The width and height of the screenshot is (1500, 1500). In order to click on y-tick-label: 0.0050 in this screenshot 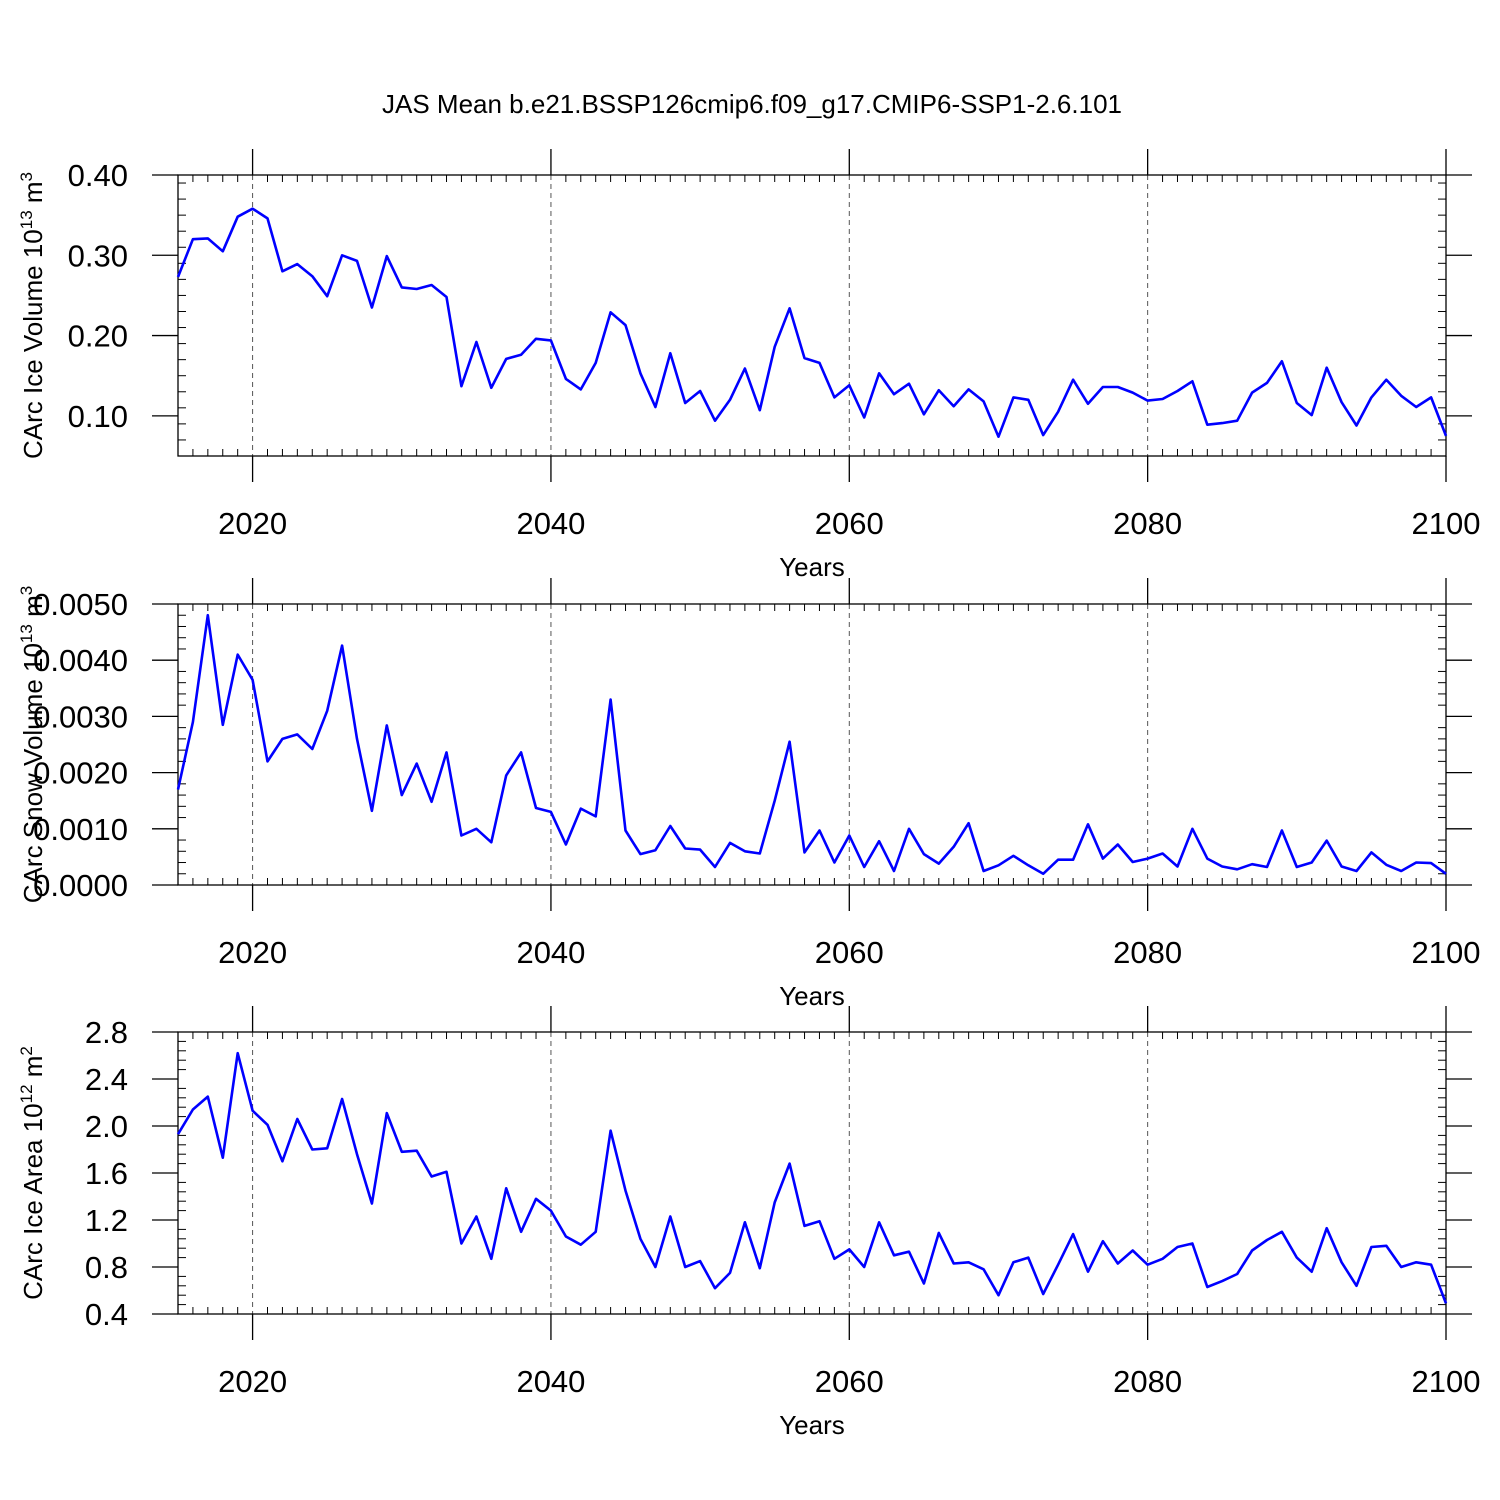, I will do `click(80, 604)`.